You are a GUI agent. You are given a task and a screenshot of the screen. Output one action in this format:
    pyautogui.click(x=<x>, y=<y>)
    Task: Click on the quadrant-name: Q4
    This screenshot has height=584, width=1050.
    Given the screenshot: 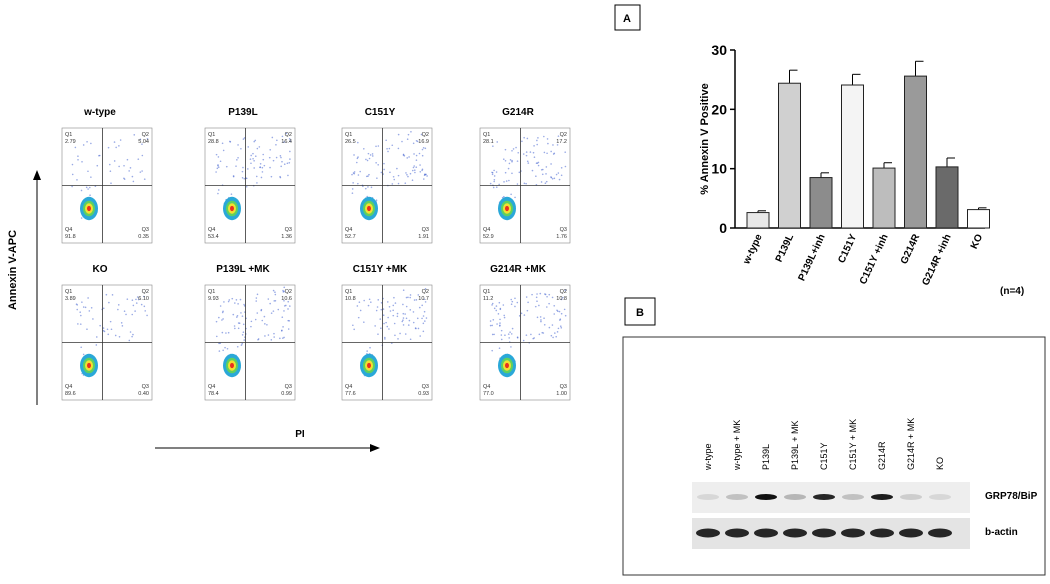 What is the action you would take?
    pyautogui.click(x=348, y=387)
    